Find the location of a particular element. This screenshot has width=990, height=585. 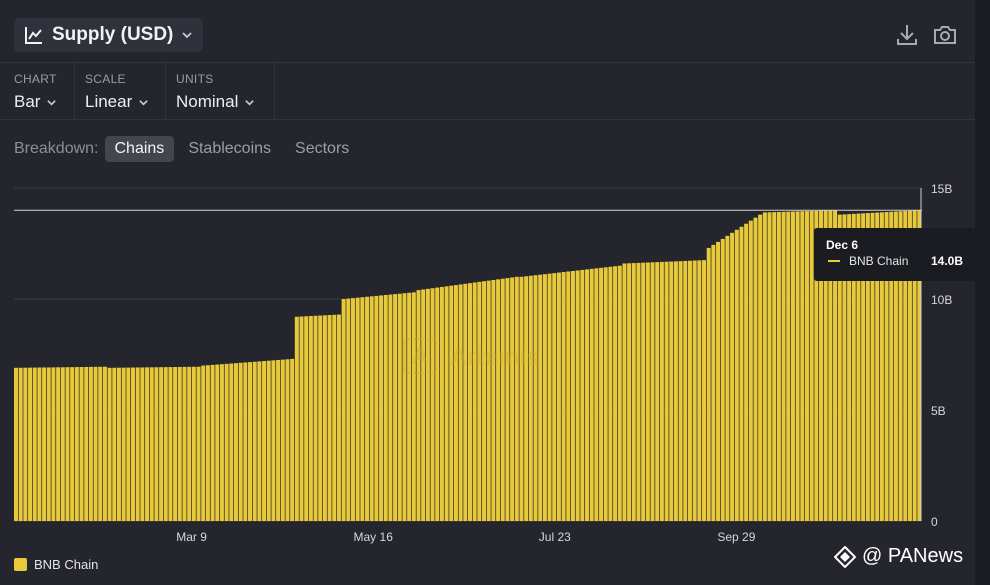

tab-stablecoins: Stablecoins is located at coordinates (230, 148).